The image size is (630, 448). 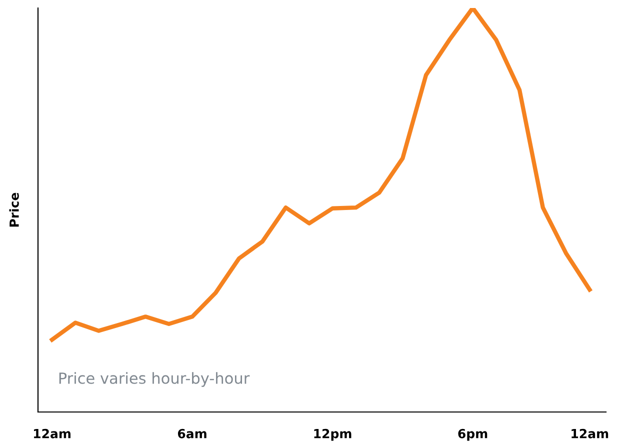 What do you see at coordinates (473, 434) in the screenshot?
I see `x-tick-label: 6pm` at bounding box center [473, 434].